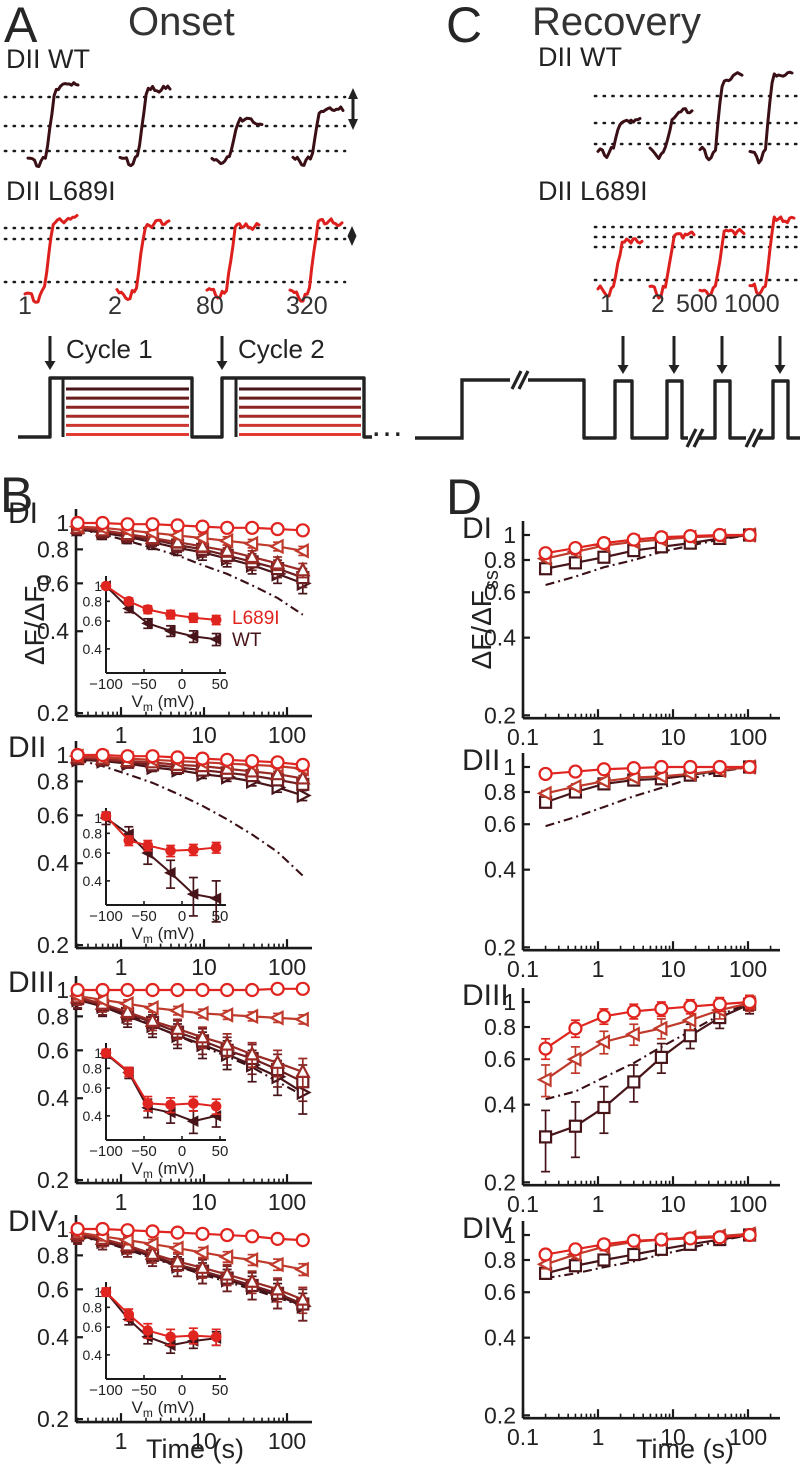 The height and width of the screenshot is (1464, 800). I want to click on svg-text: 0, so click(182, 684).